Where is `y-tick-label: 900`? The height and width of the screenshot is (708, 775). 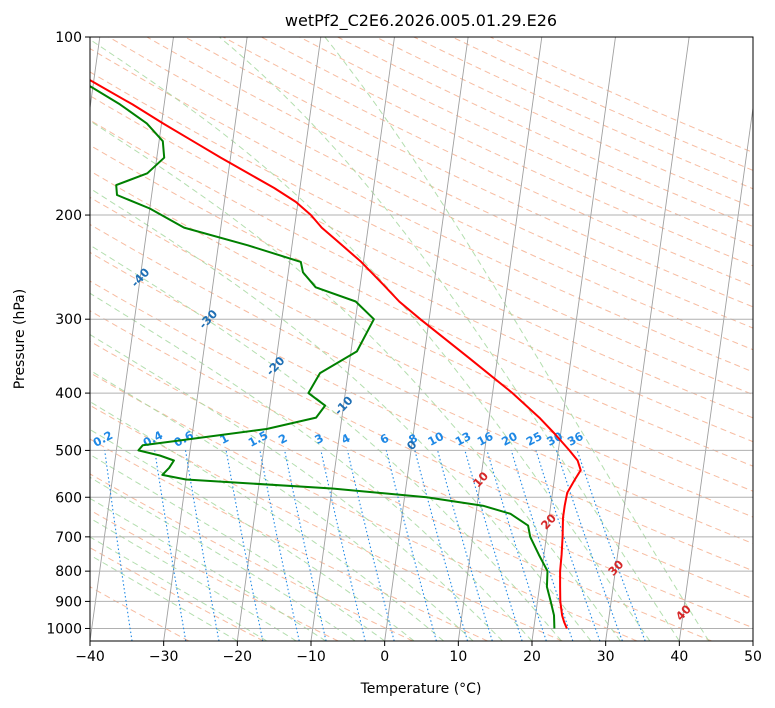 y-tick-label: 900 is located at coordinates (68, 602).